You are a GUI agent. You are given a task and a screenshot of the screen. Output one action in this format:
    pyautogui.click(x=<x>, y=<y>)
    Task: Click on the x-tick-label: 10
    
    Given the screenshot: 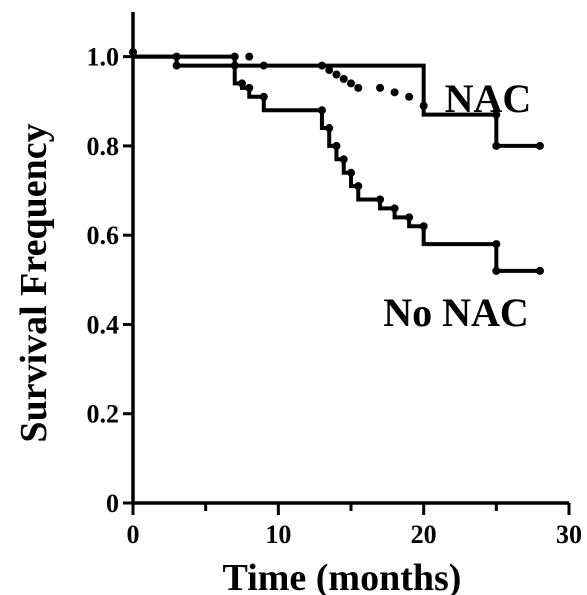 What is the action you would take?
    pyautogui.click(x=278, y=534)
    